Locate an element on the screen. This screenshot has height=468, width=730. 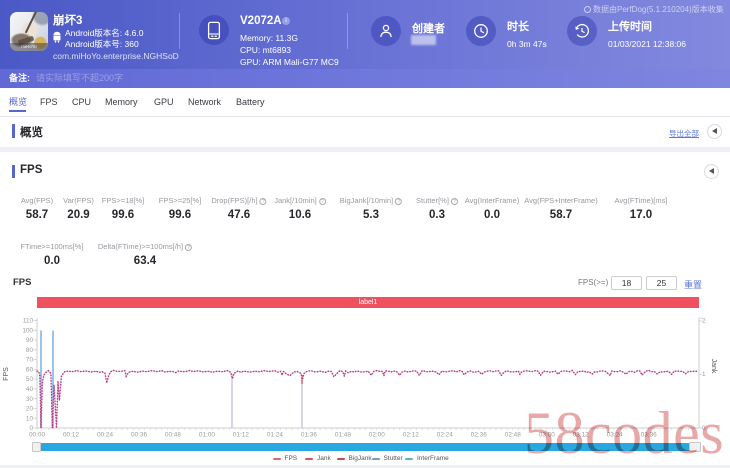
svg-text: 02:12 is located at coordinates (411, 435).